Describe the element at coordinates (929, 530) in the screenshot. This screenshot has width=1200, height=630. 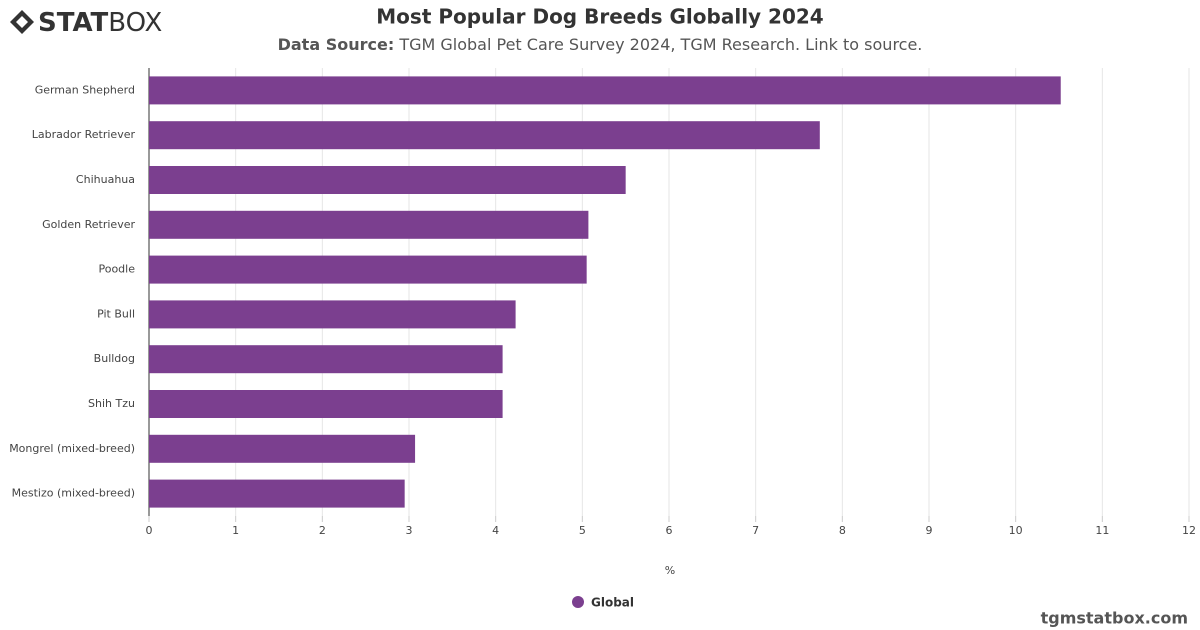
I see `x-tick-label: 9` at that location.